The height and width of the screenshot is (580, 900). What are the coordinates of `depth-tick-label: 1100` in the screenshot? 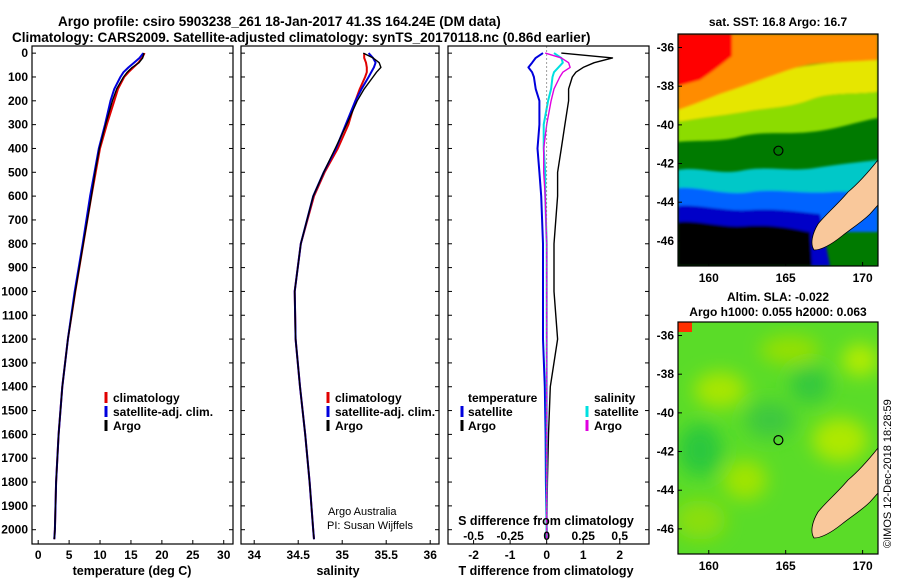 It's located at (15, 315).